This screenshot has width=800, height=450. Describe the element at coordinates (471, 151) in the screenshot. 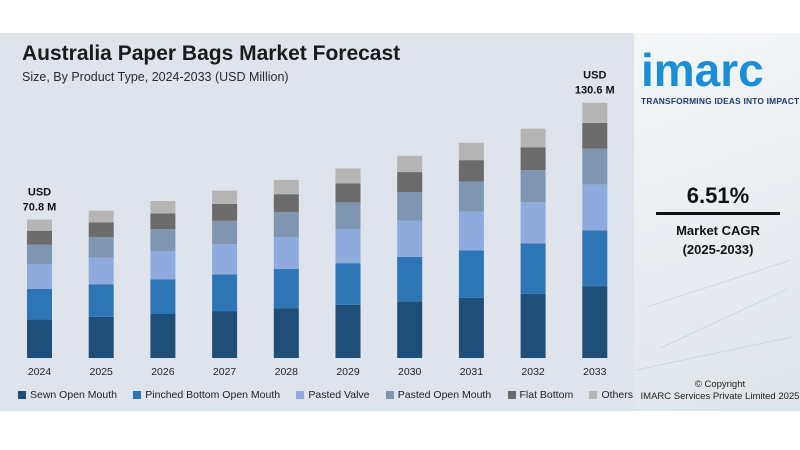

I see `bar-segment-2031-others` at that location.